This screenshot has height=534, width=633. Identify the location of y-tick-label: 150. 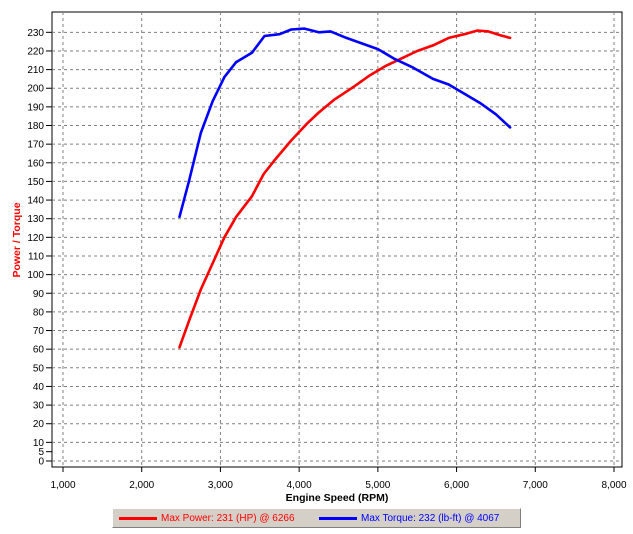
(35, 182).